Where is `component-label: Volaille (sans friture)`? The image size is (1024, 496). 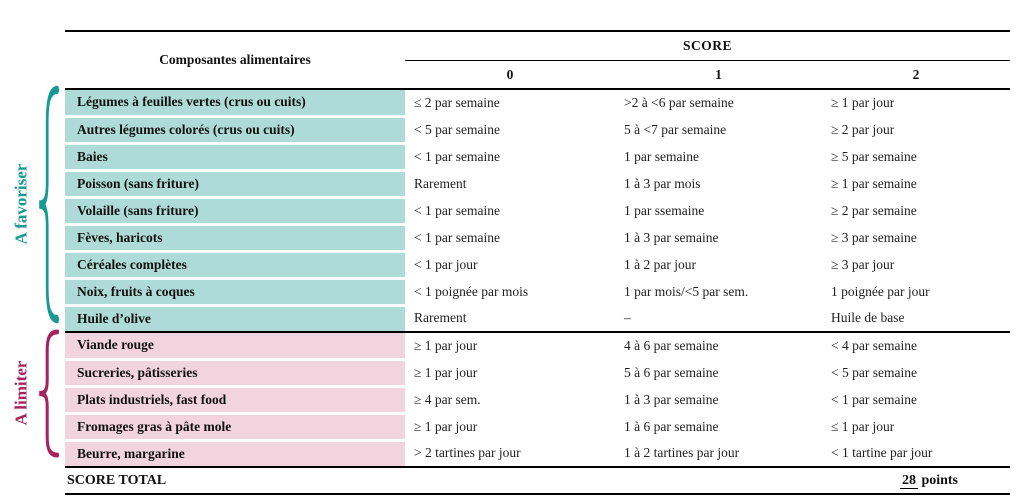 component-label: Volaille (sans friture) is located at coordinates (235, 211).